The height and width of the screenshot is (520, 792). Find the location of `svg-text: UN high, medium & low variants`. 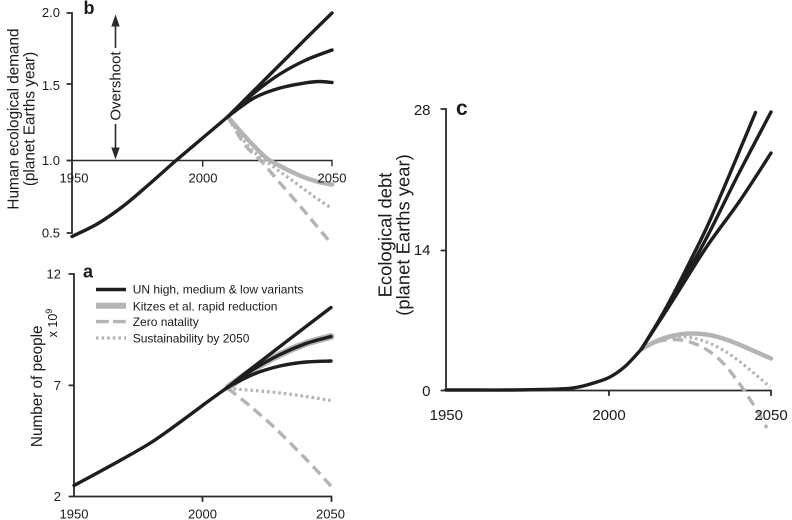

svg-text: UN high, medium & low variants is located at coordinates (218, 290).